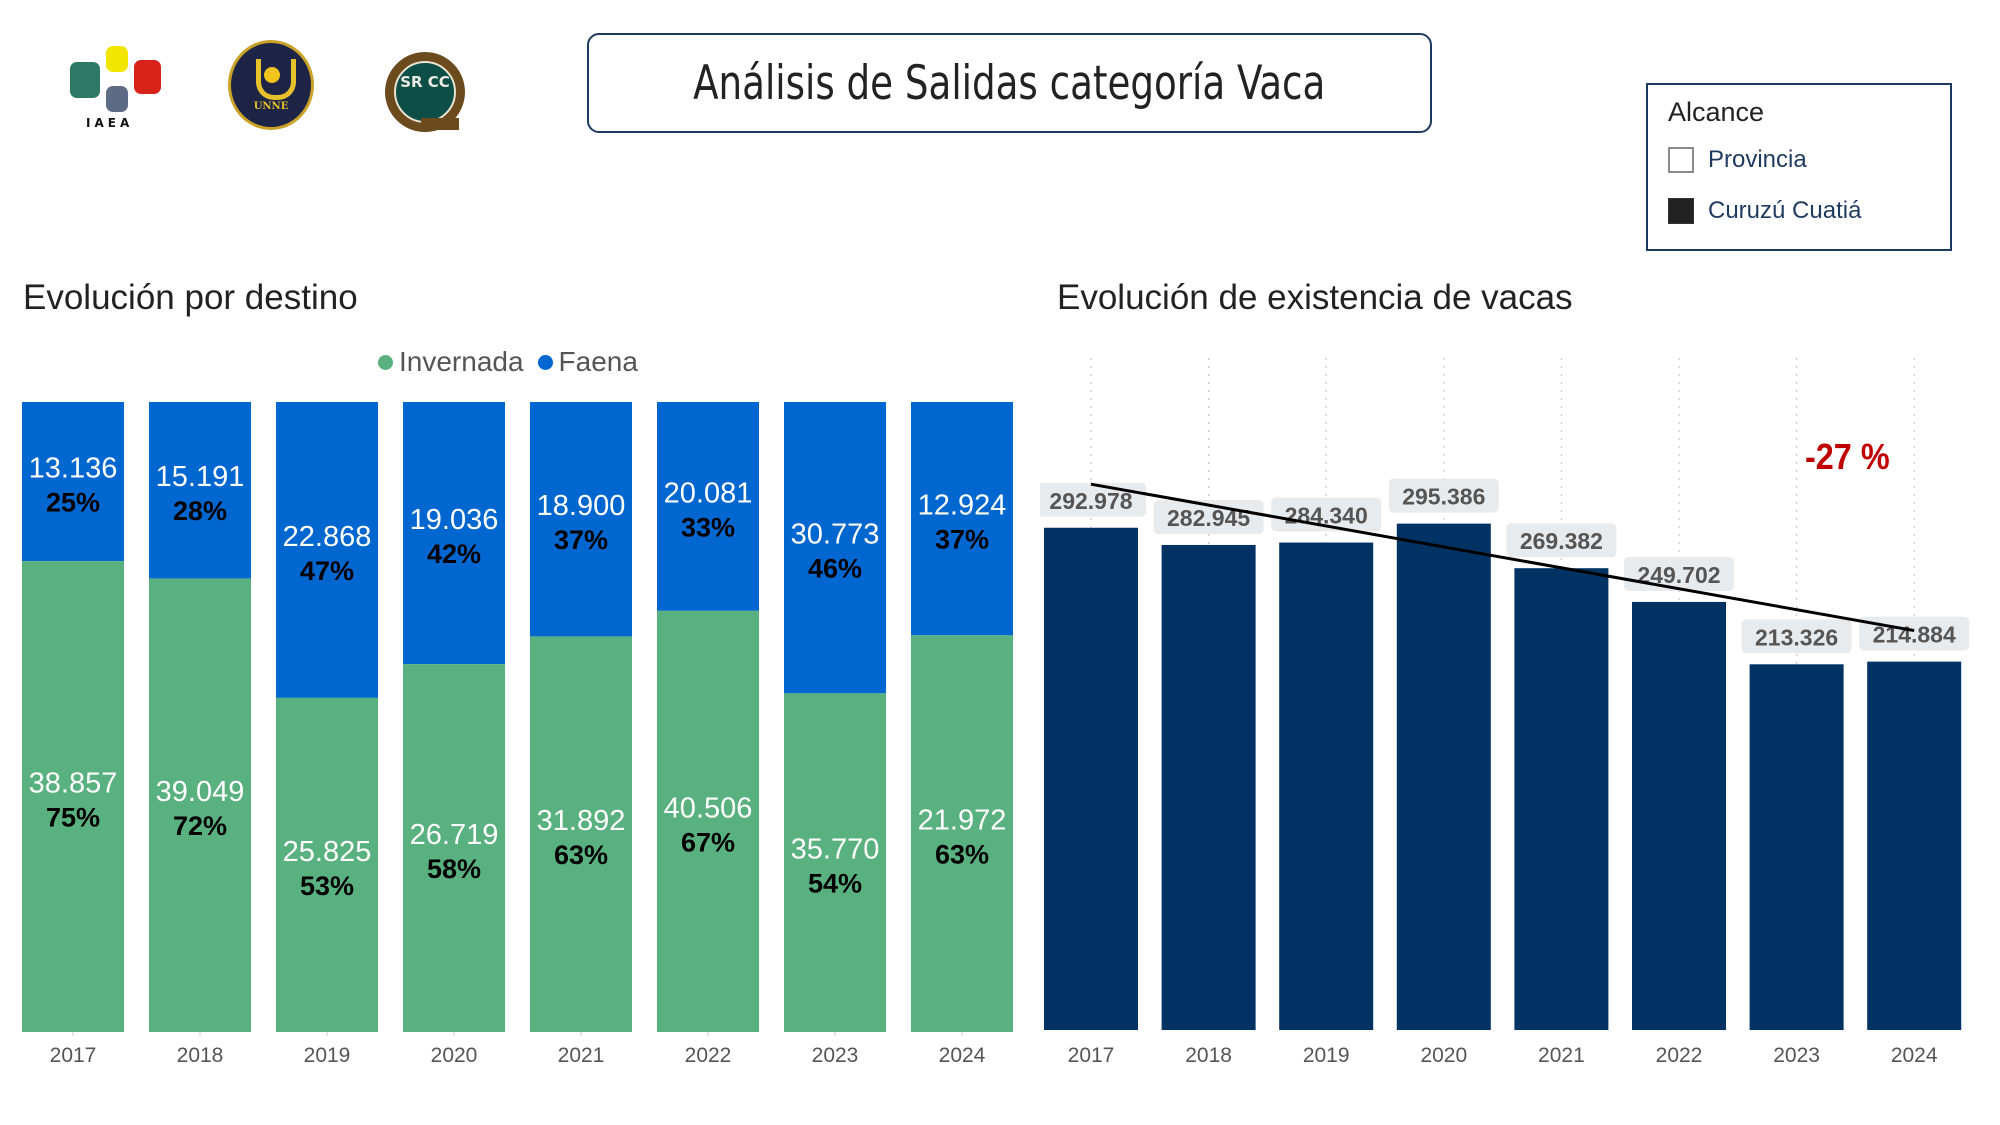  I want to click on x-tick-label: 2017, so click(73, 1055).